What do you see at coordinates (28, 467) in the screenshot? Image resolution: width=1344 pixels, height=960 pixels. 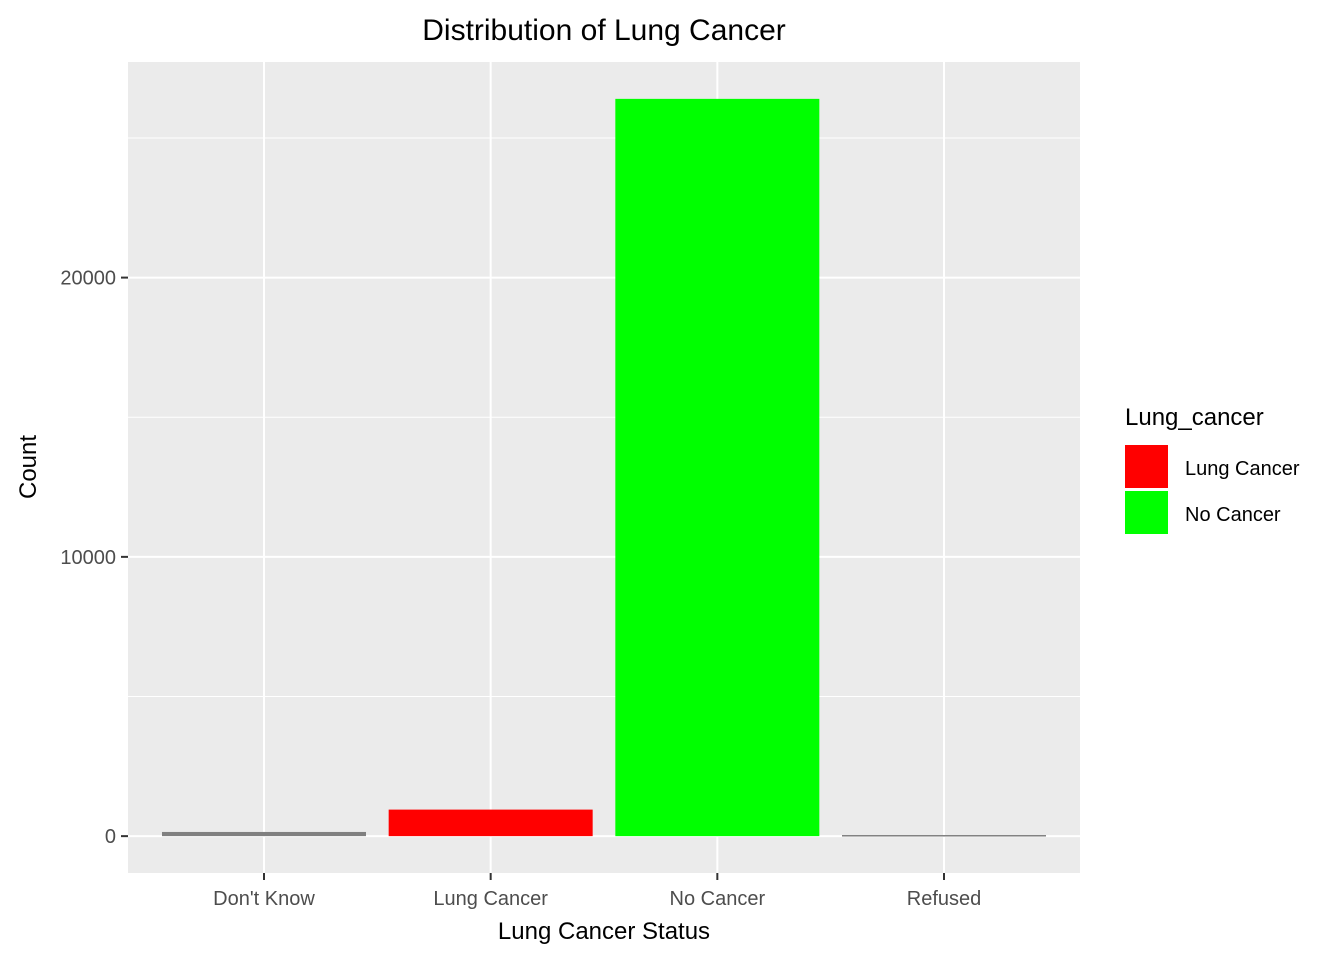 I see `y-axis-title: Count` at bounding box center [28, 467].